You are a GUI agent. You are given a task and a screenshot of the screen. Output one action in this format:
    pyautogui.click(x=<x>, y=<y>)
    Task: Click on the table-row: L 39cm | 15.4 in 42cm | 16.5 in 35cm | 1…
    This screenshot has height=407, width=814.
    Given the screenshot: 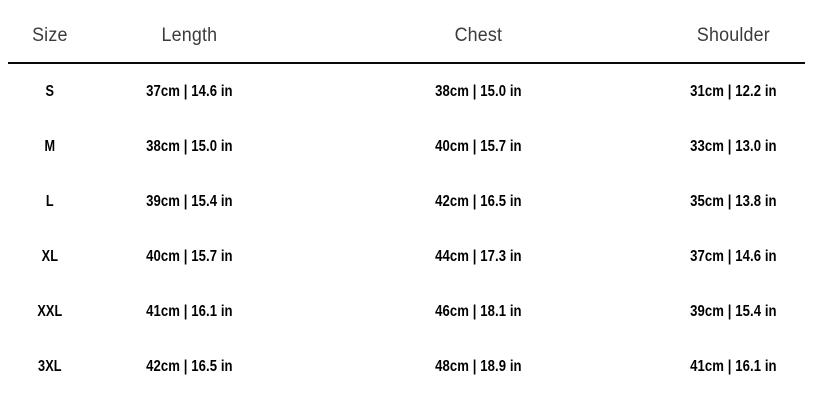 What is the action you would take?
    pyautogui.click(x=407, y=201)
    